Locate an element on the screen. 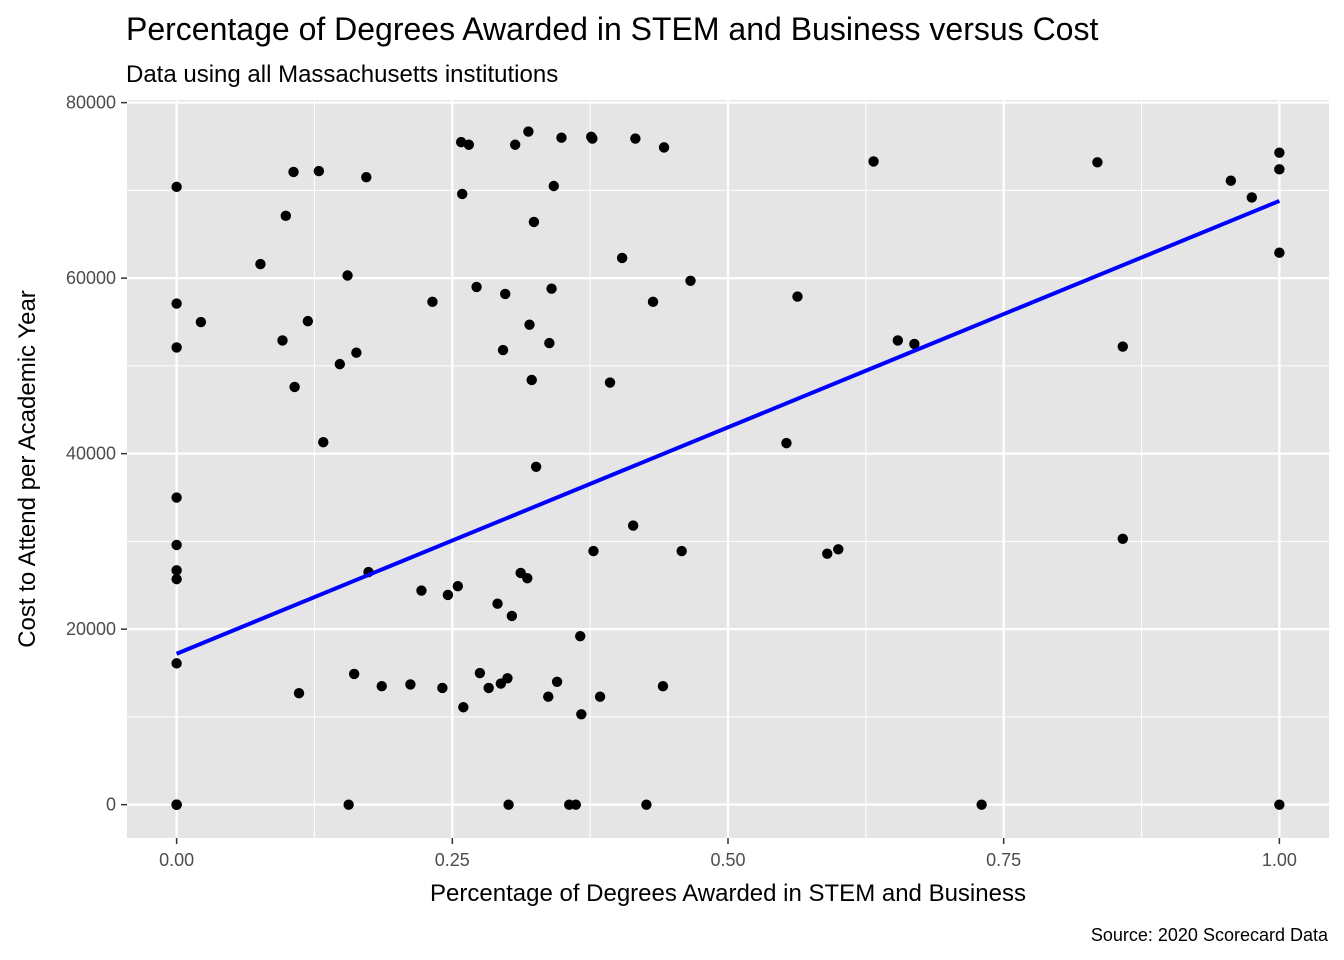  y-tick-label: 20000 is located at coordinates (91, 629).